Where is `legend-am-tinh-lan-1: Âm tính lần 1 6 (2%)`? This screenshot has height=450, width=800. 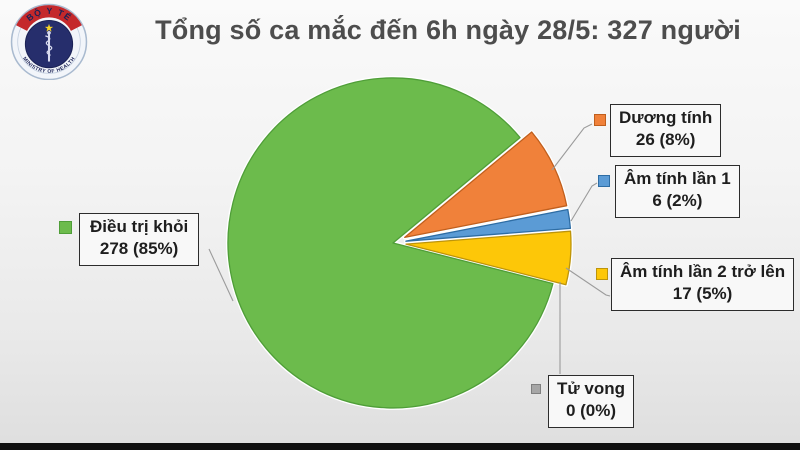
legend-am-tinh-lan-1: Âm tính lần 1 6 (2%) is located at coordinates (669, 191).